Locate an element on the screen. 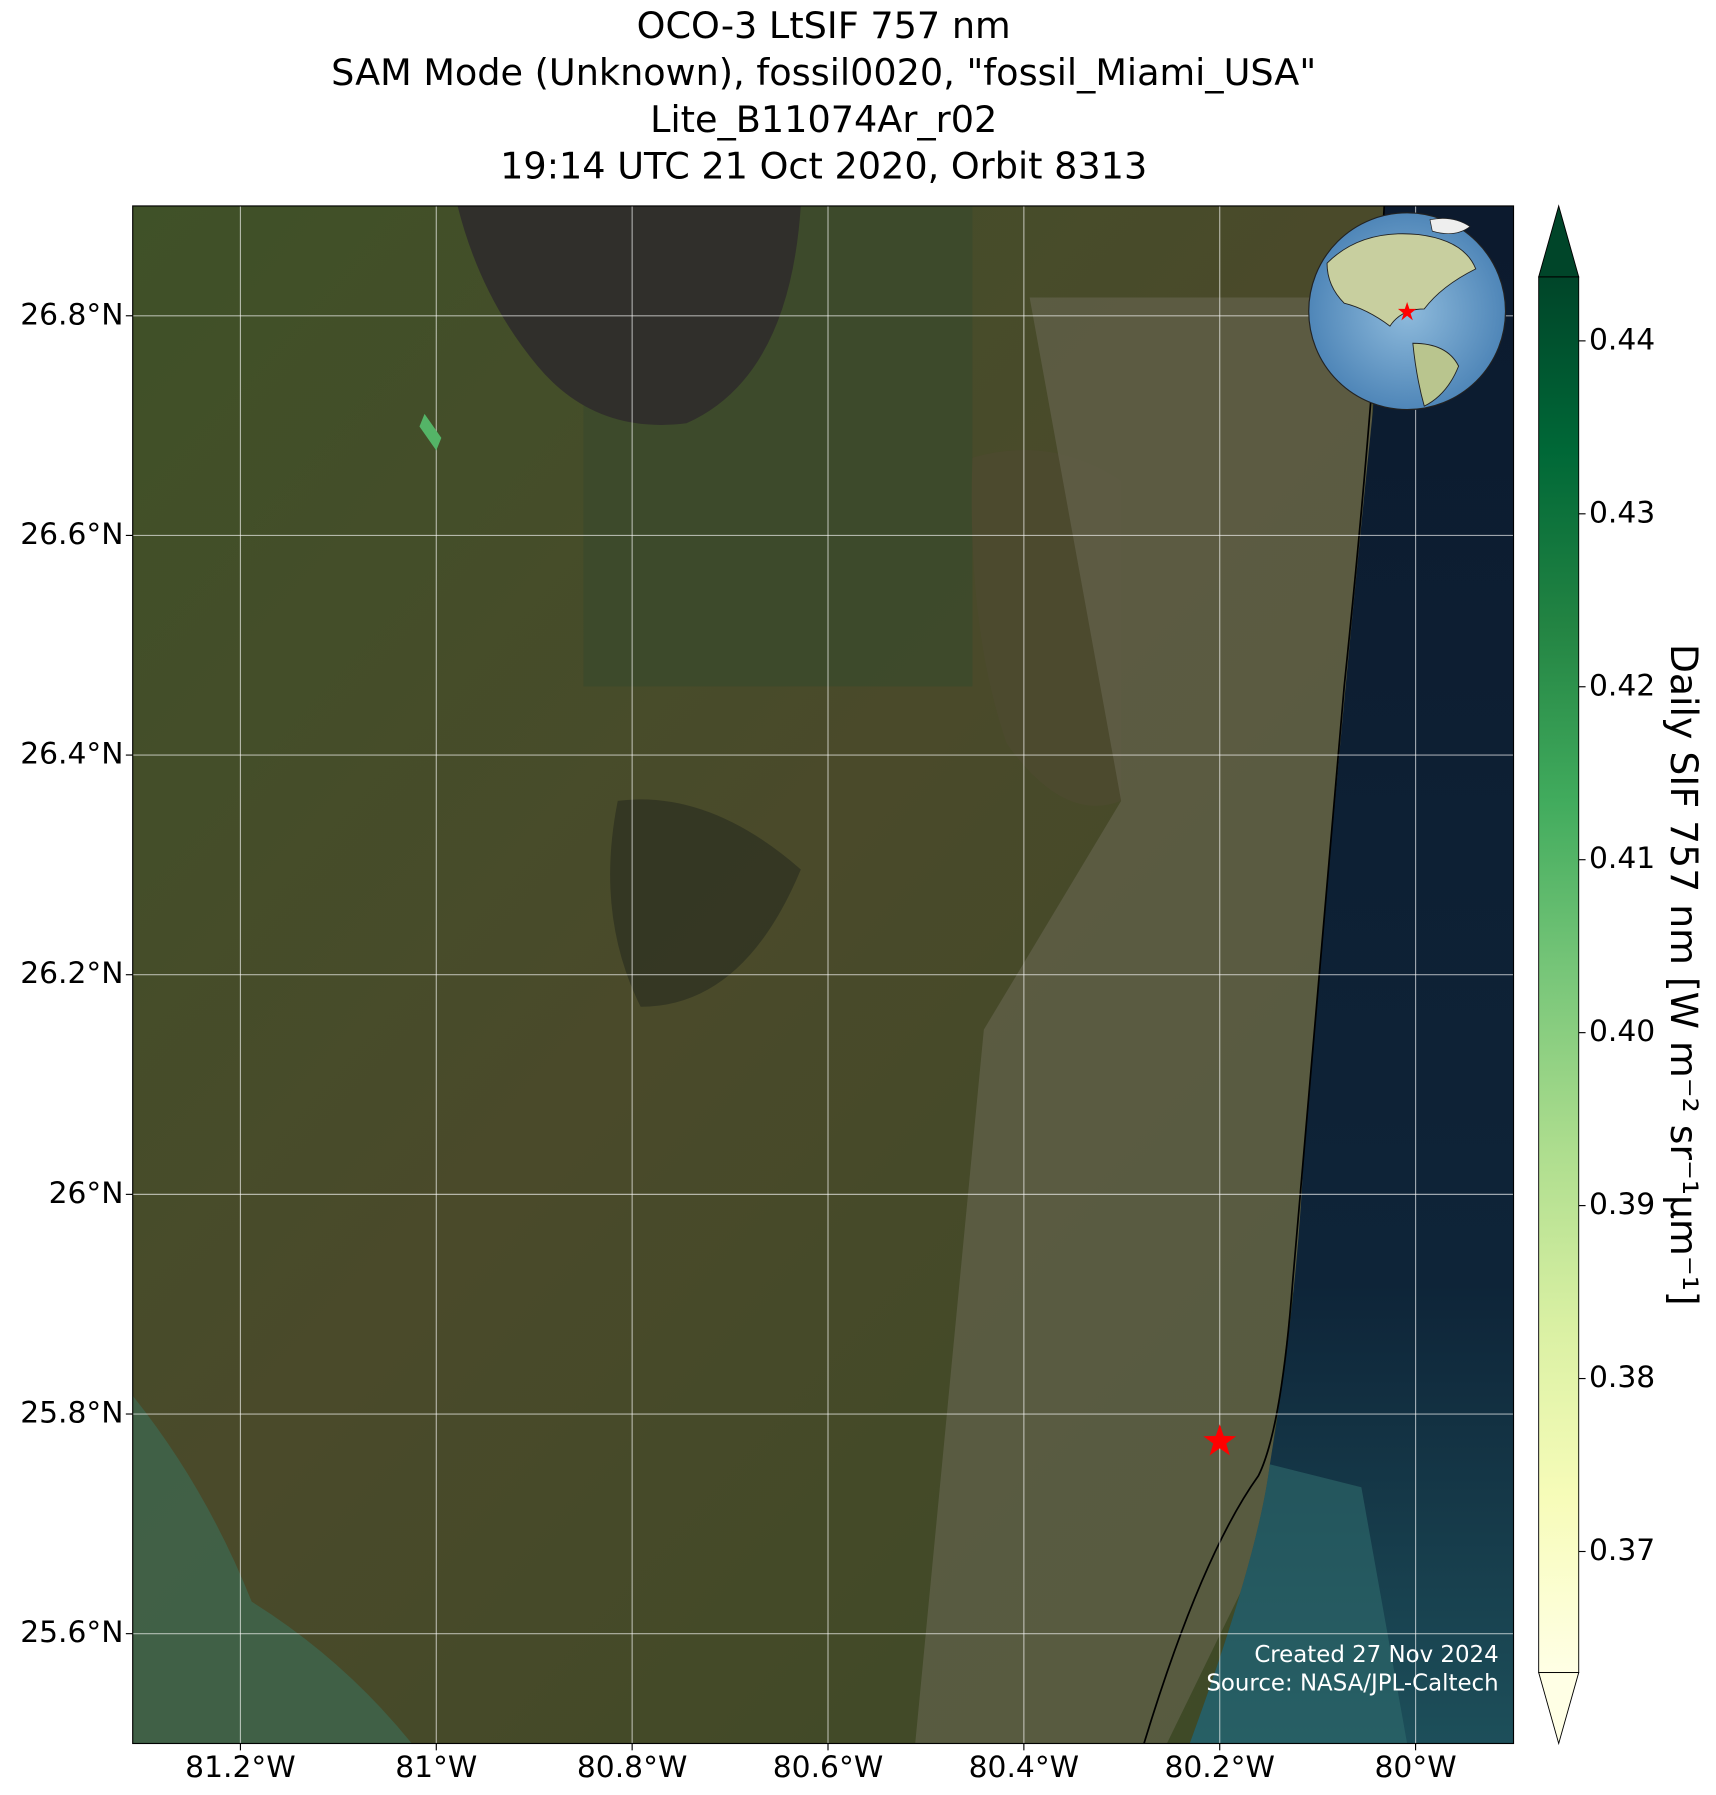 This screenshot has height=1795, width=1716. y-tick-label: 25.6°N is located at coordinates (71, 1632).